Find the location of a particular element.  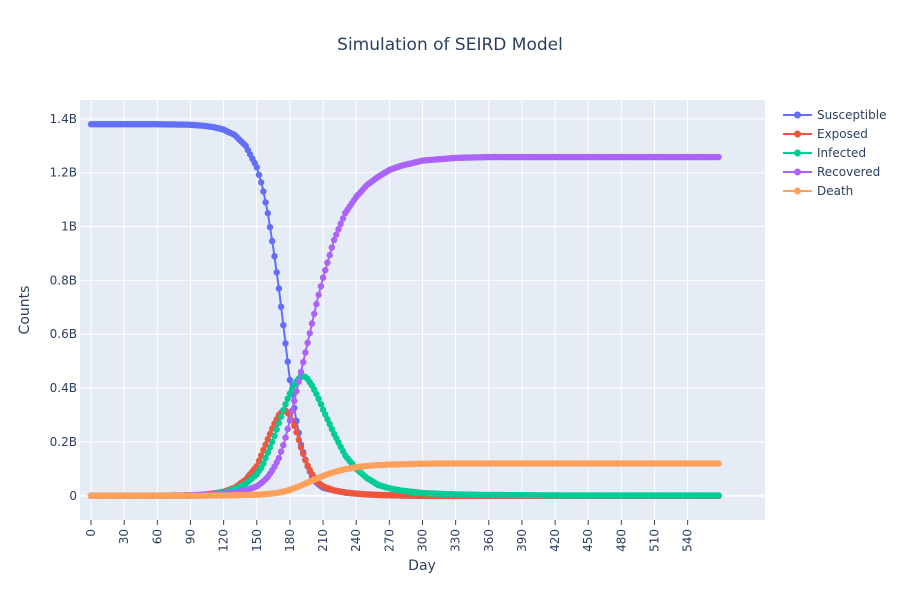

x-tick-label: 180 is located at coordinates (290, 540).